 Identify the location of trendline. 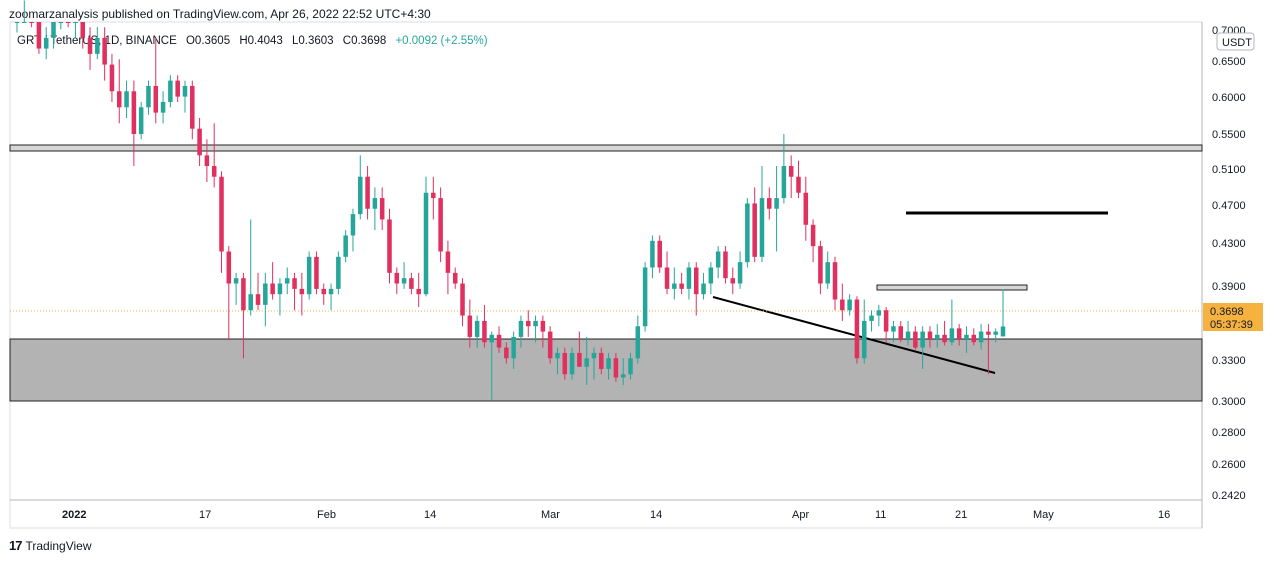
(854, 335).